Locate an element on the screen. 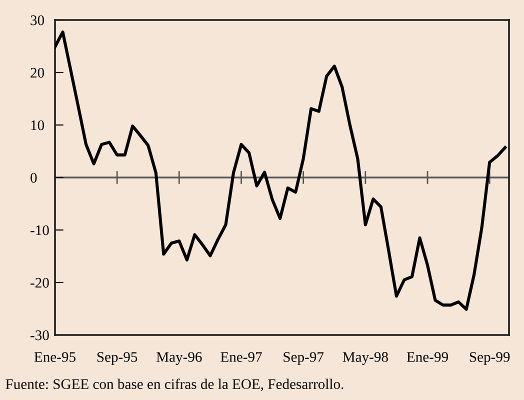  y-tick-label: 10 is located at coordinates (37, 125).